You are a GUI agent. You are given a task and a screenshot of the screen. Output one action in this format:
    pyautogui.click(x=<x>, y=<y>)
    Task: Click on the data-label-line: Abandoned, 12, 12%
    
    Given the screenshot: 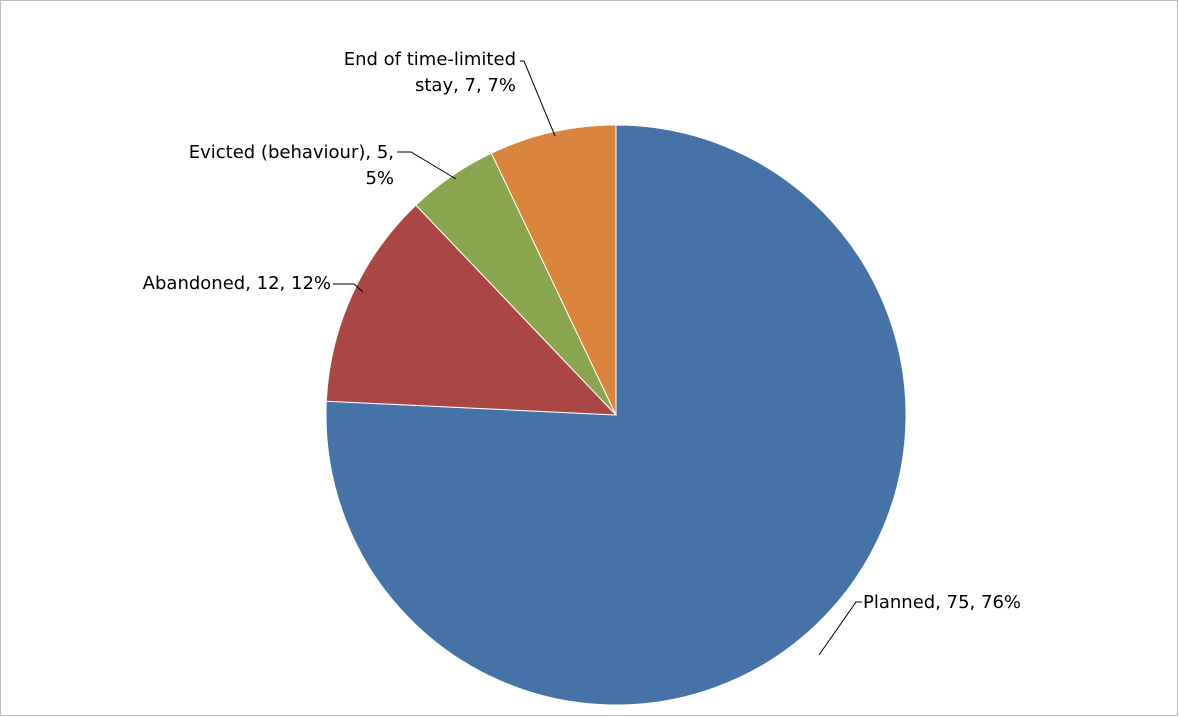 What is the action you would take?
    pyautogui.click(x=237, y=283)
    